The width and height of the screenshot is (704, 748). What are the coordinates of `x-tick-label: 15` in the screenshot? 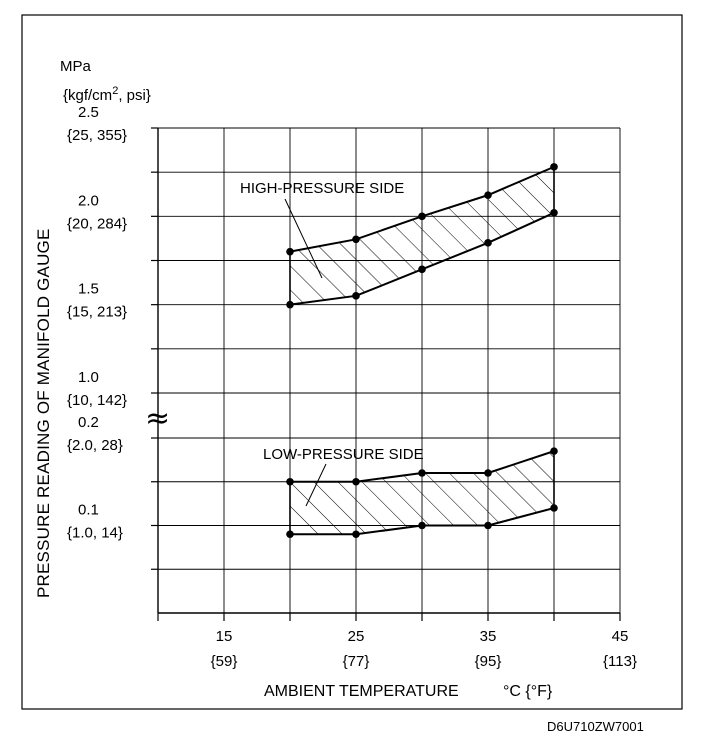 It's located at (224, 636).